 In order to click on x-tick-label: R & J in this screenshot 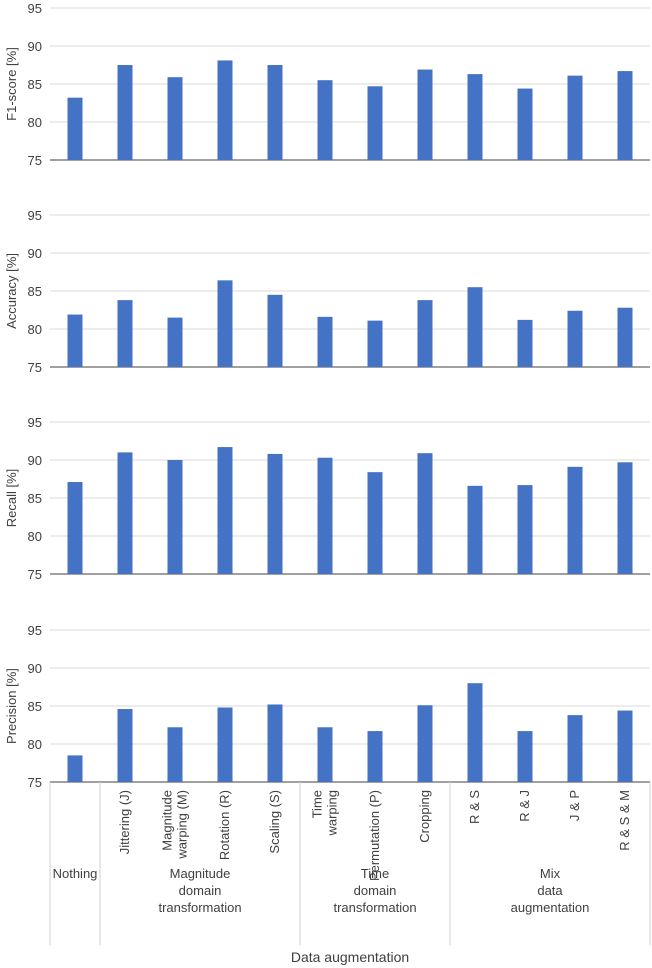, I will do `click(524, 806)`.